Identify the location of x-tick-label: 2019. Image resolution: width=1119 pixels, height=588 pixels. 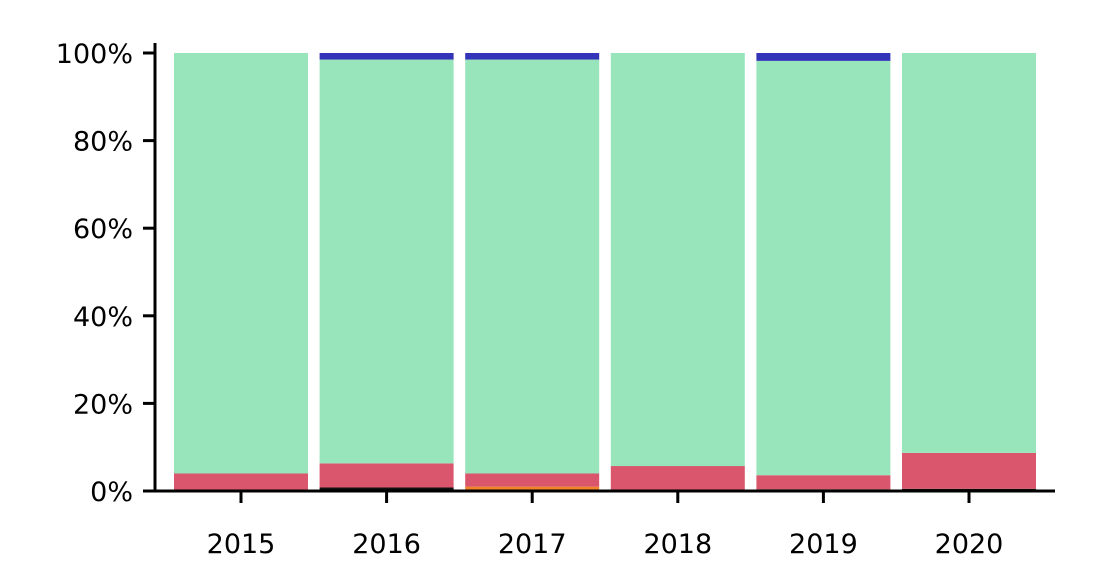
(823, 544).